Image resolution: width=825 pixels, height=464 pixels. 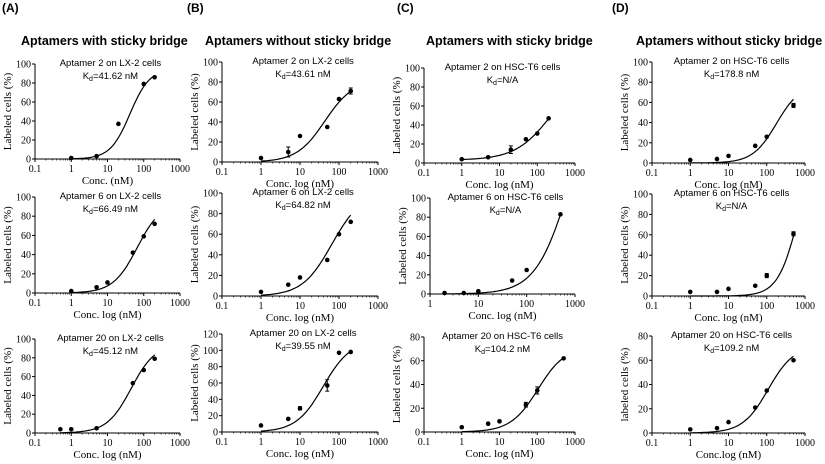 I want to click on kd-annotation: Kd=104.2 nM, so click(x=502, y=350).